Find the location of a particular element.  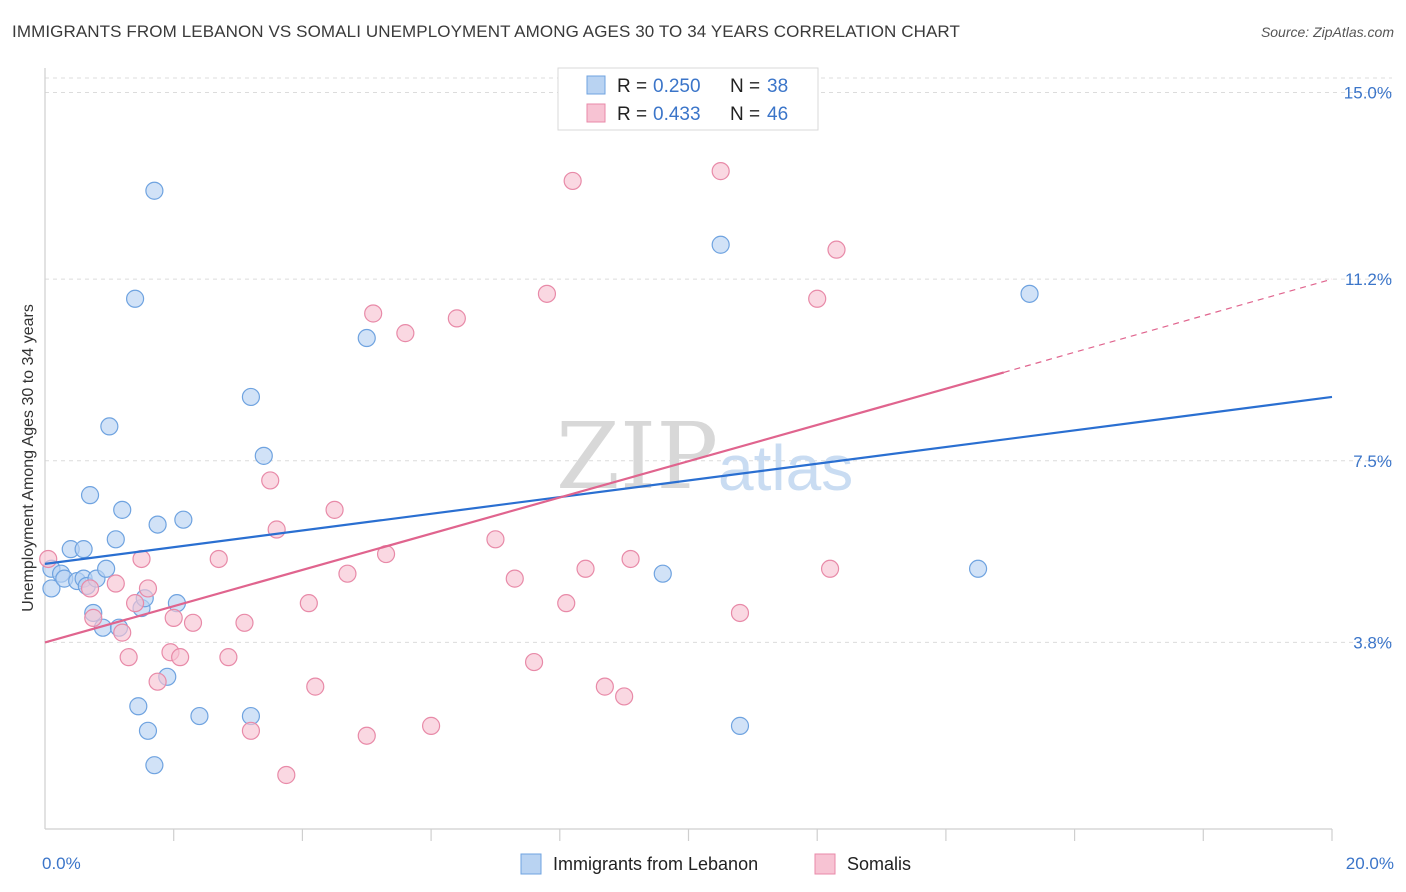

legend-n-label-somalis: N = is located at coordinates (745, 114).